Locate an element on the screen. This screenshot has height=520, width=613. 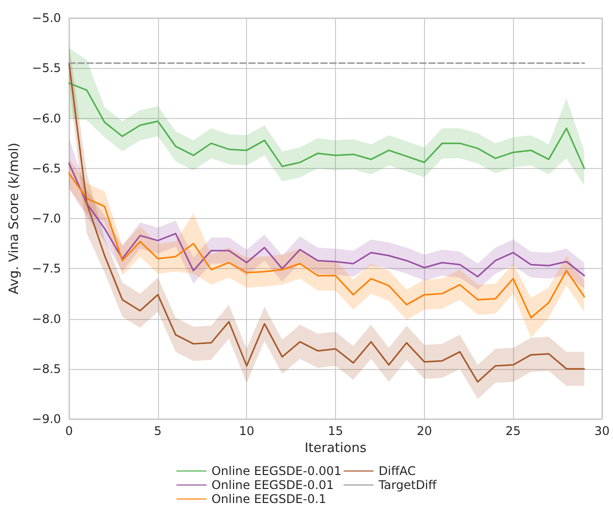
x-tick-label: 20 is located at coordinates (424, 431).